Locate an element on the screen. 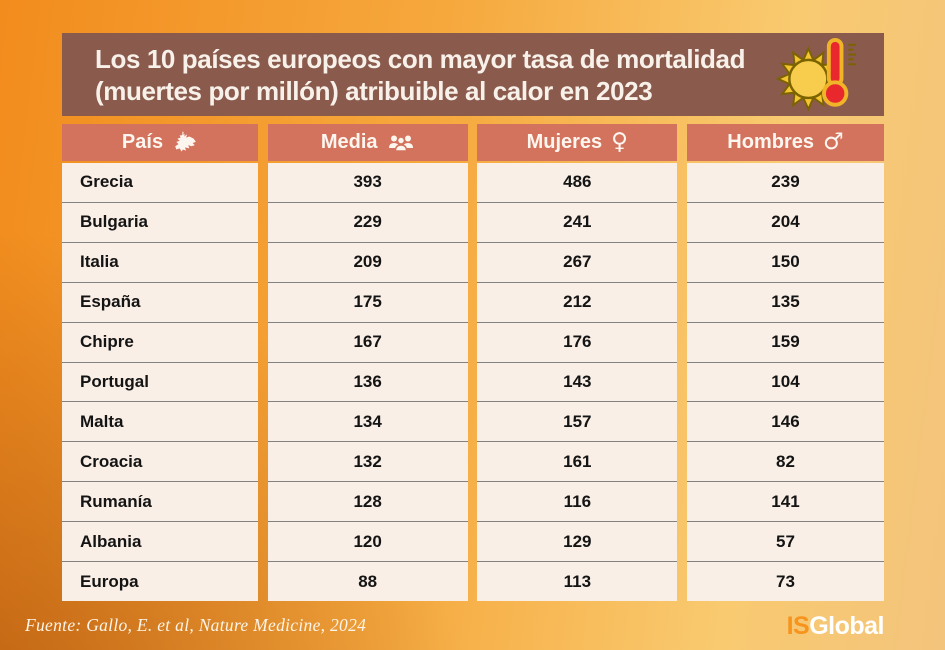  people-group-icon is located at coordinates (401, 143).